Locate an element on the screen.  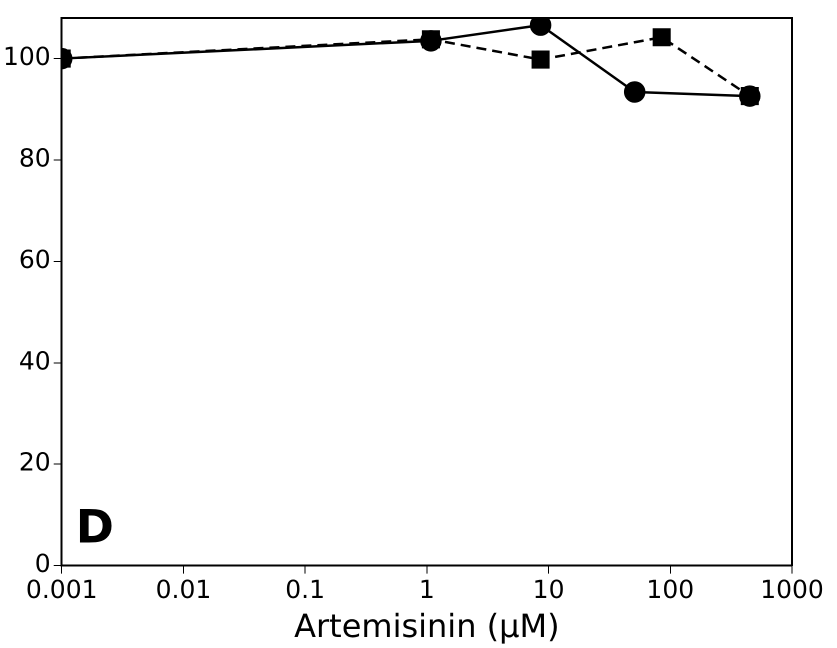
y-tick-label: 100 is located at coordinates (27, 57).